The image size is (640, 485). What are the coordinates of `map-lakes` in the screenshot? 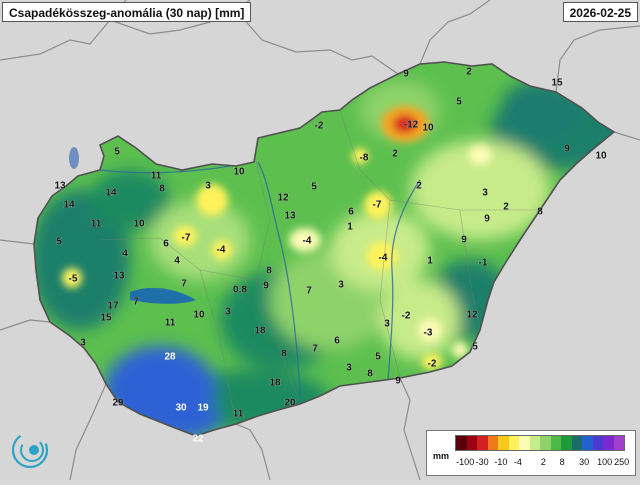 It's located at (163, 295).